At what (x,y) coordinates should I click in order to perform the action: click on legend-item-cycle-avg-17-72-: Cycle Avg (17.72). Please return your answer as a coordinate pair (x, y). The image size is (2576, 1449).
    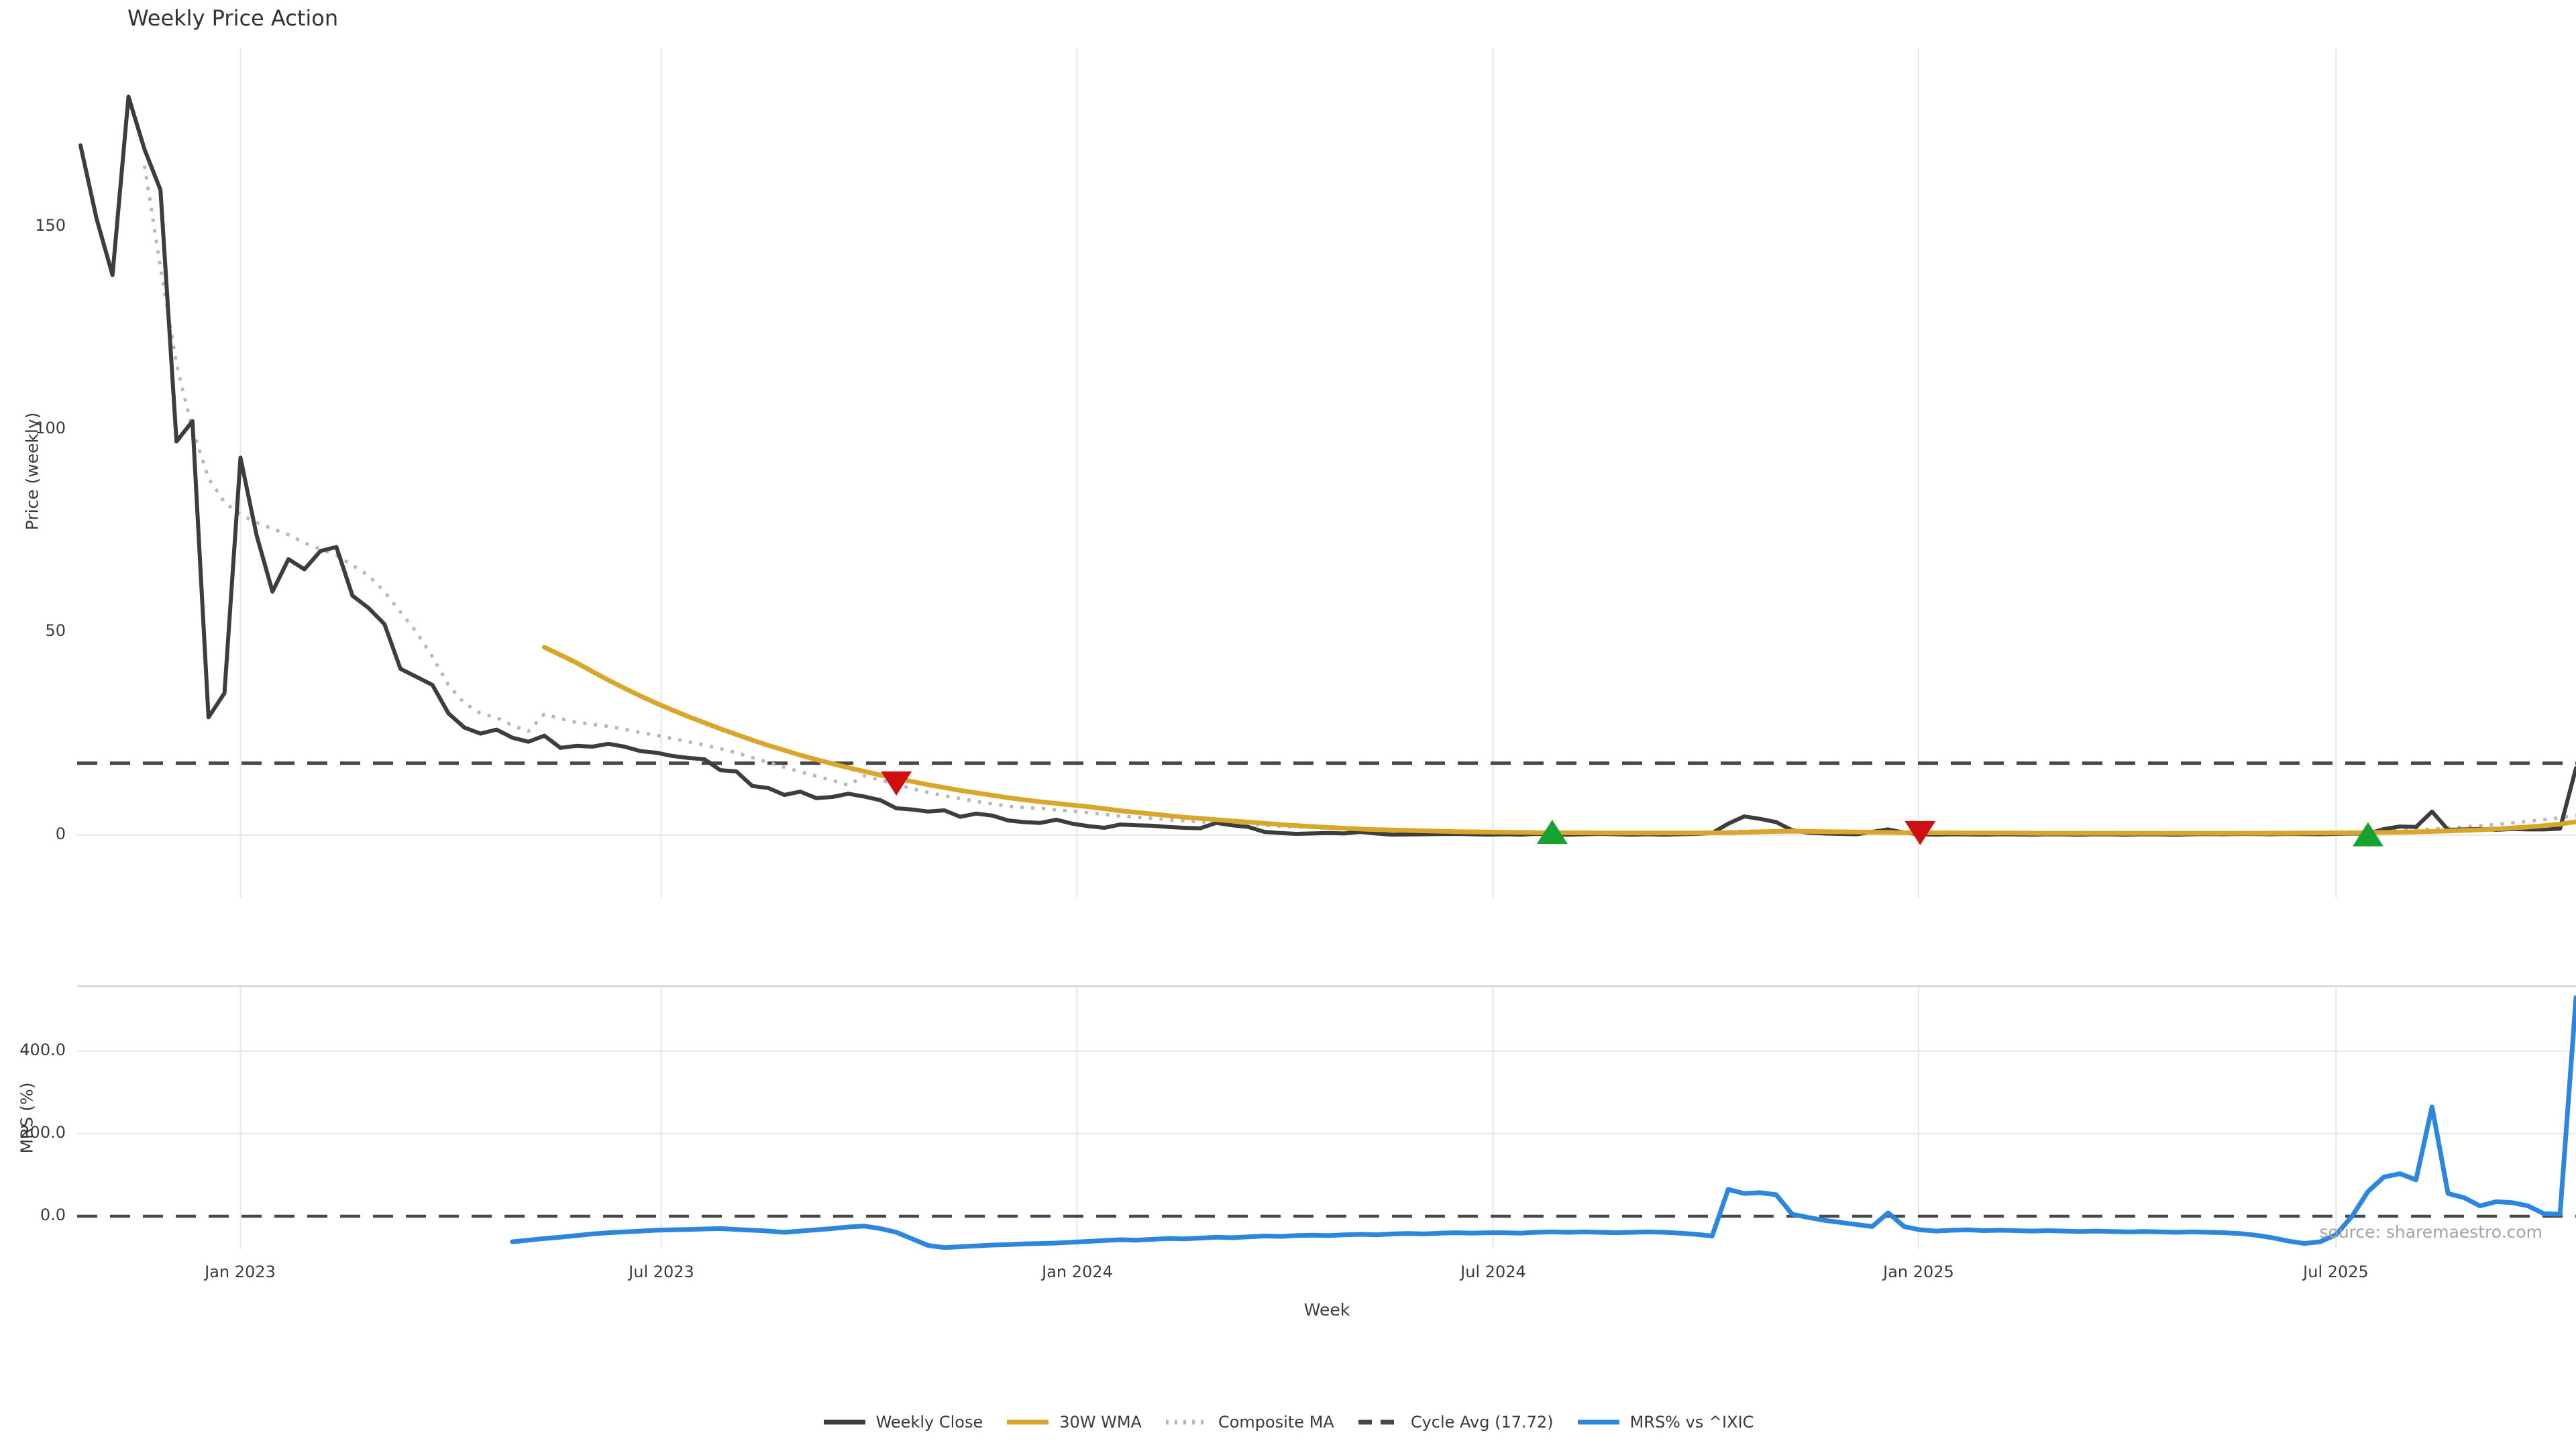
    Looking at the image, I should click on (1455, 1422).